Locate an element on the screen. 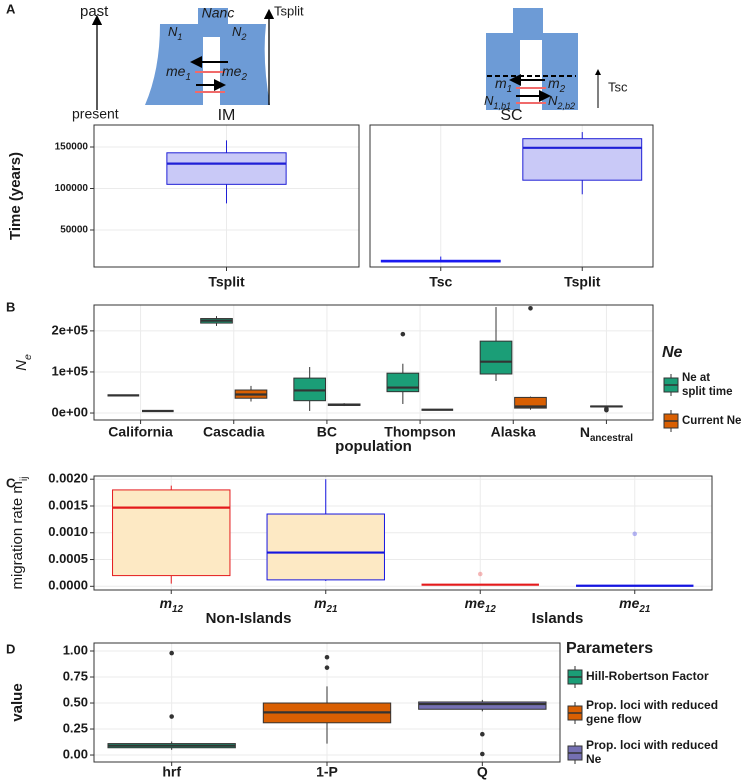  y-tick-label: 1.00 is located at coordinates (75, 649).